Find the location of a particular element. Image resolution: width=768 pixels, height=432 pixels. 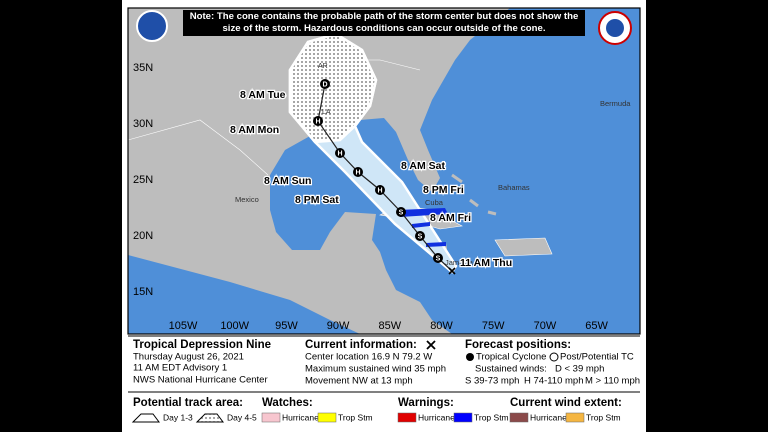

lat-label: 25N is located at coordinates (143, 180).